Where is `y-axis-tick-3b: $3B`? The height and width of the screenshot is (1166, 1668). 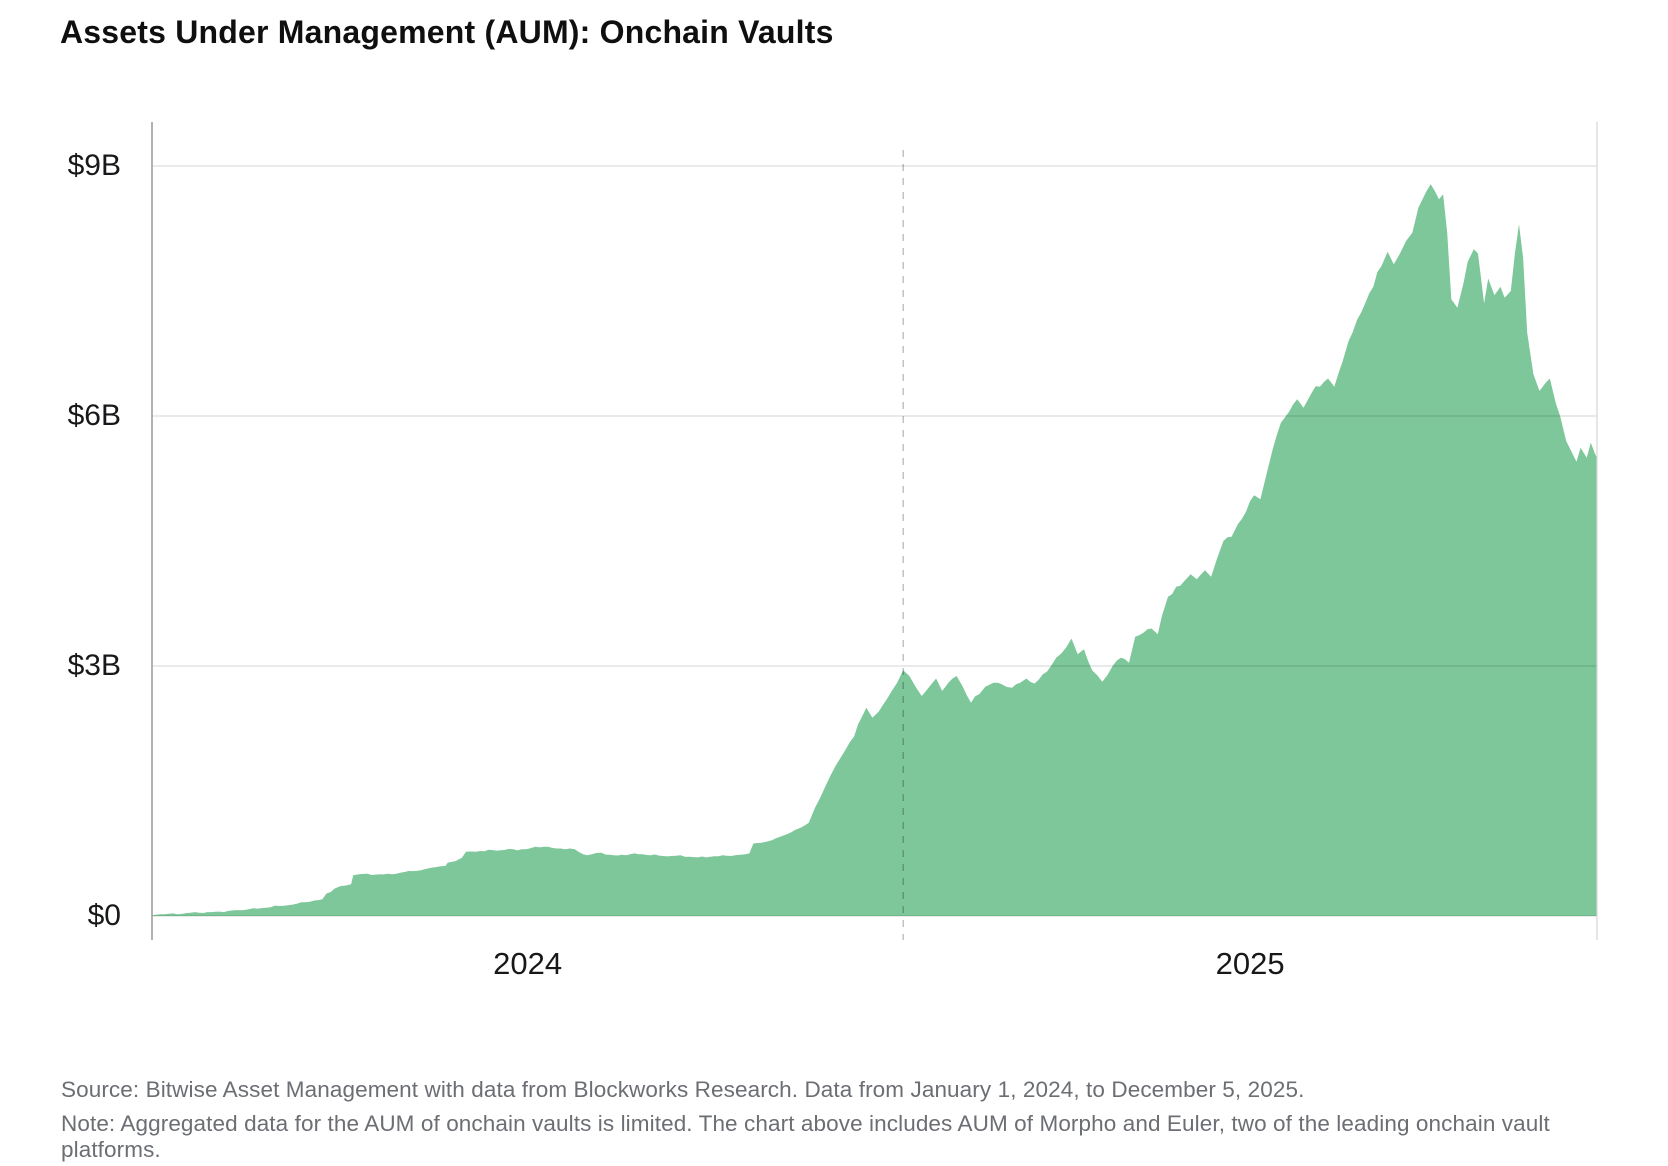
y-axis-tick-3b: $3B is located at coordinates (94, 665).